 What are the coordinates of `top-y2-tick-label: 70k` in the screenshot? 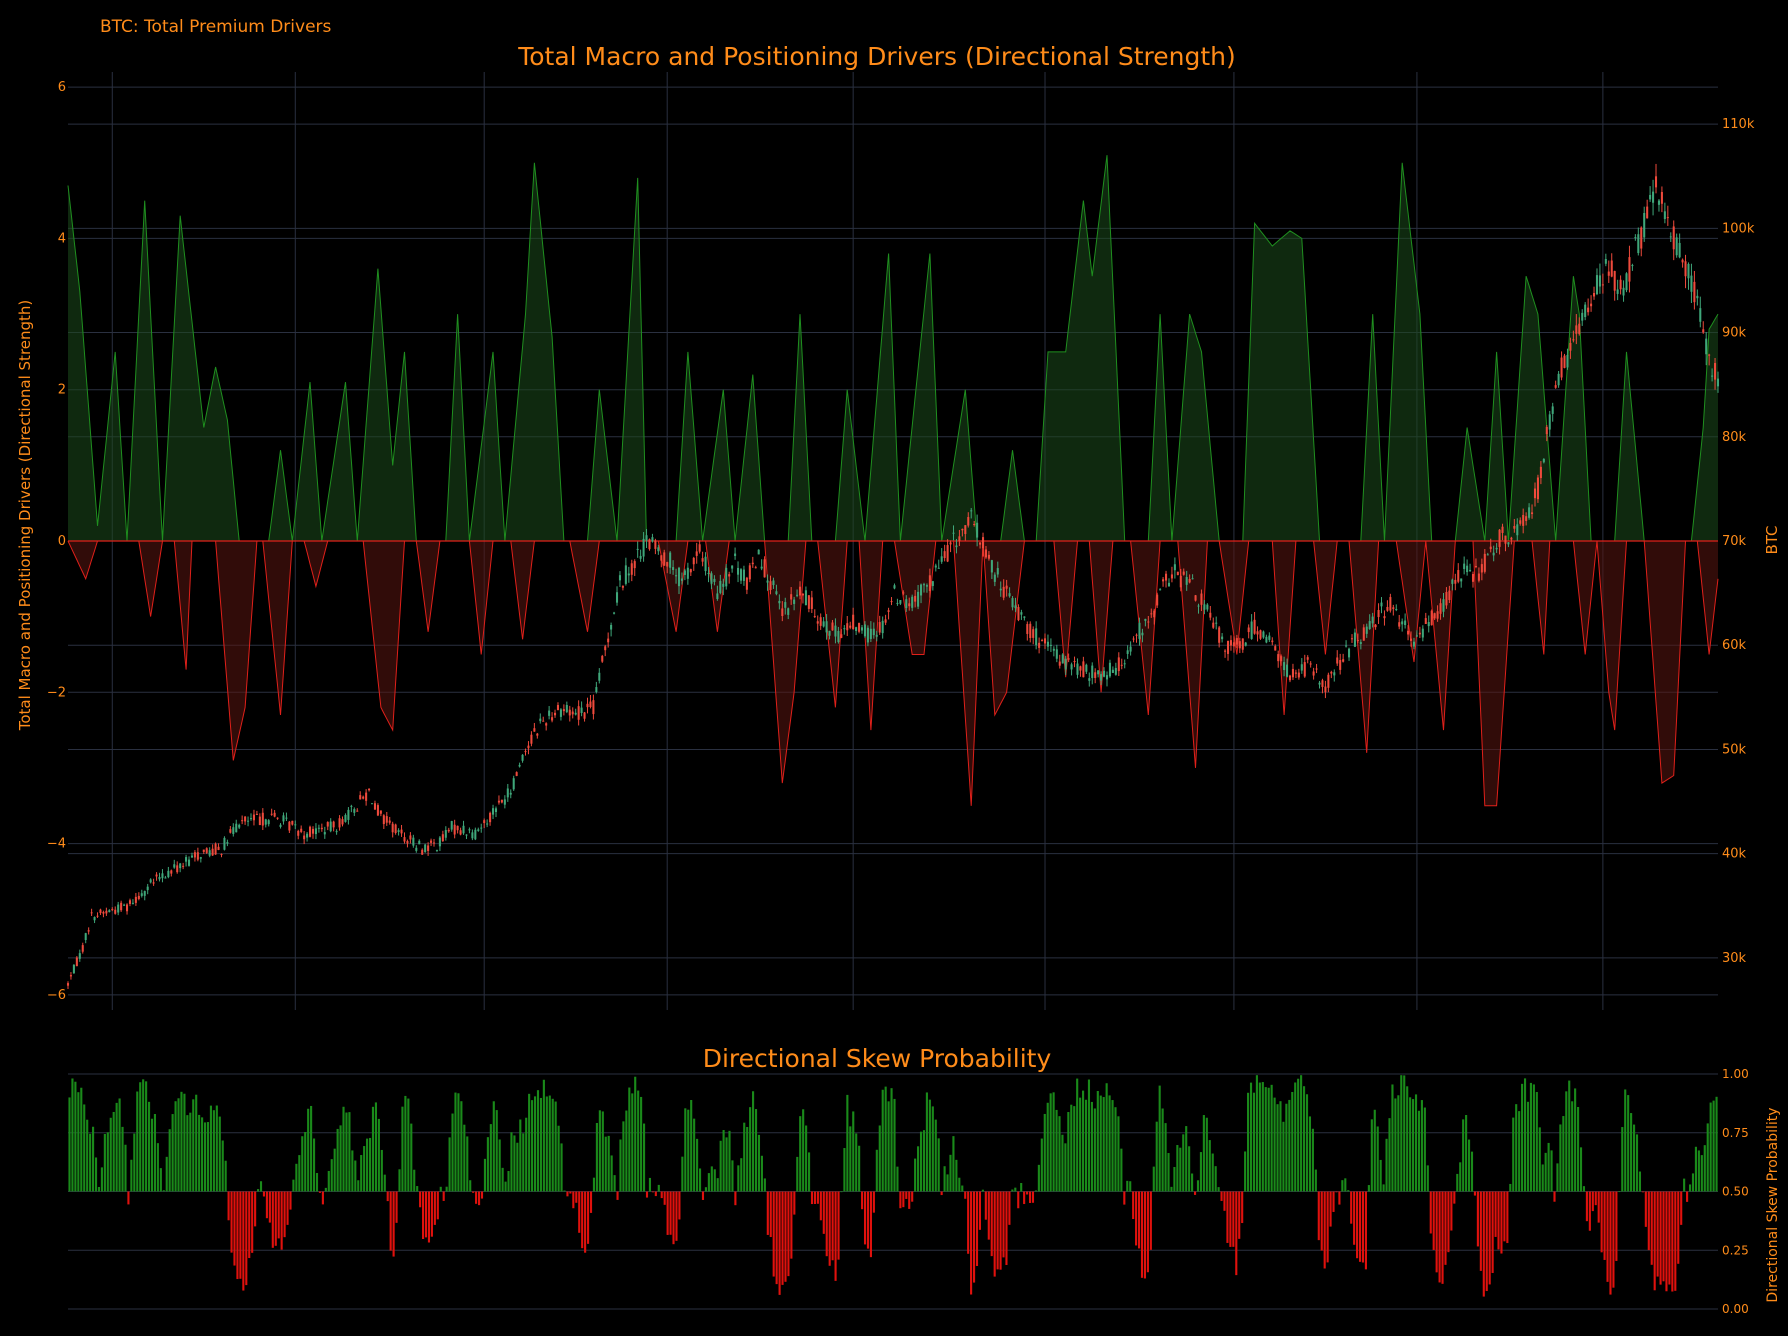 It's located at (1734, 541).